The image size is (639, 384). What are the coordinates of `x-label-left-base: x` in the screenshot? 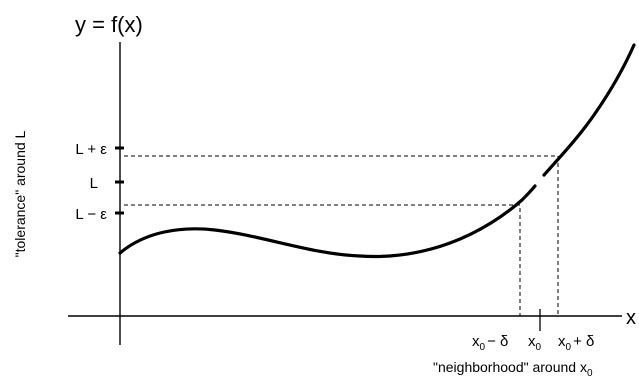 It's located at (476, 341).